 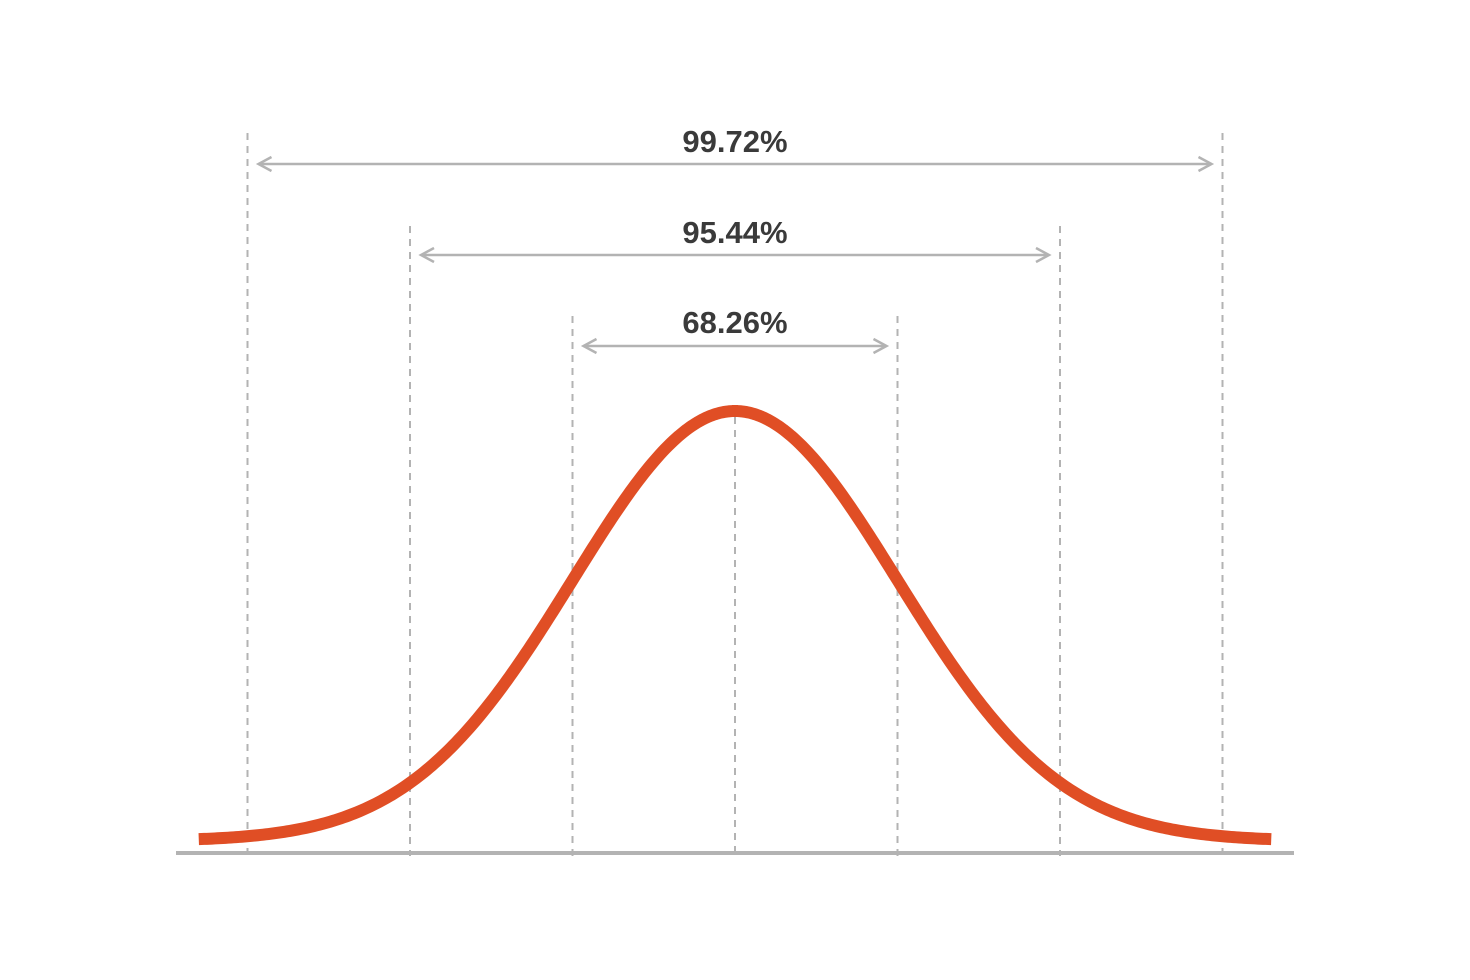 I want to click on interval-label-2sigma: 95.44%, so click(x=734, y=232).